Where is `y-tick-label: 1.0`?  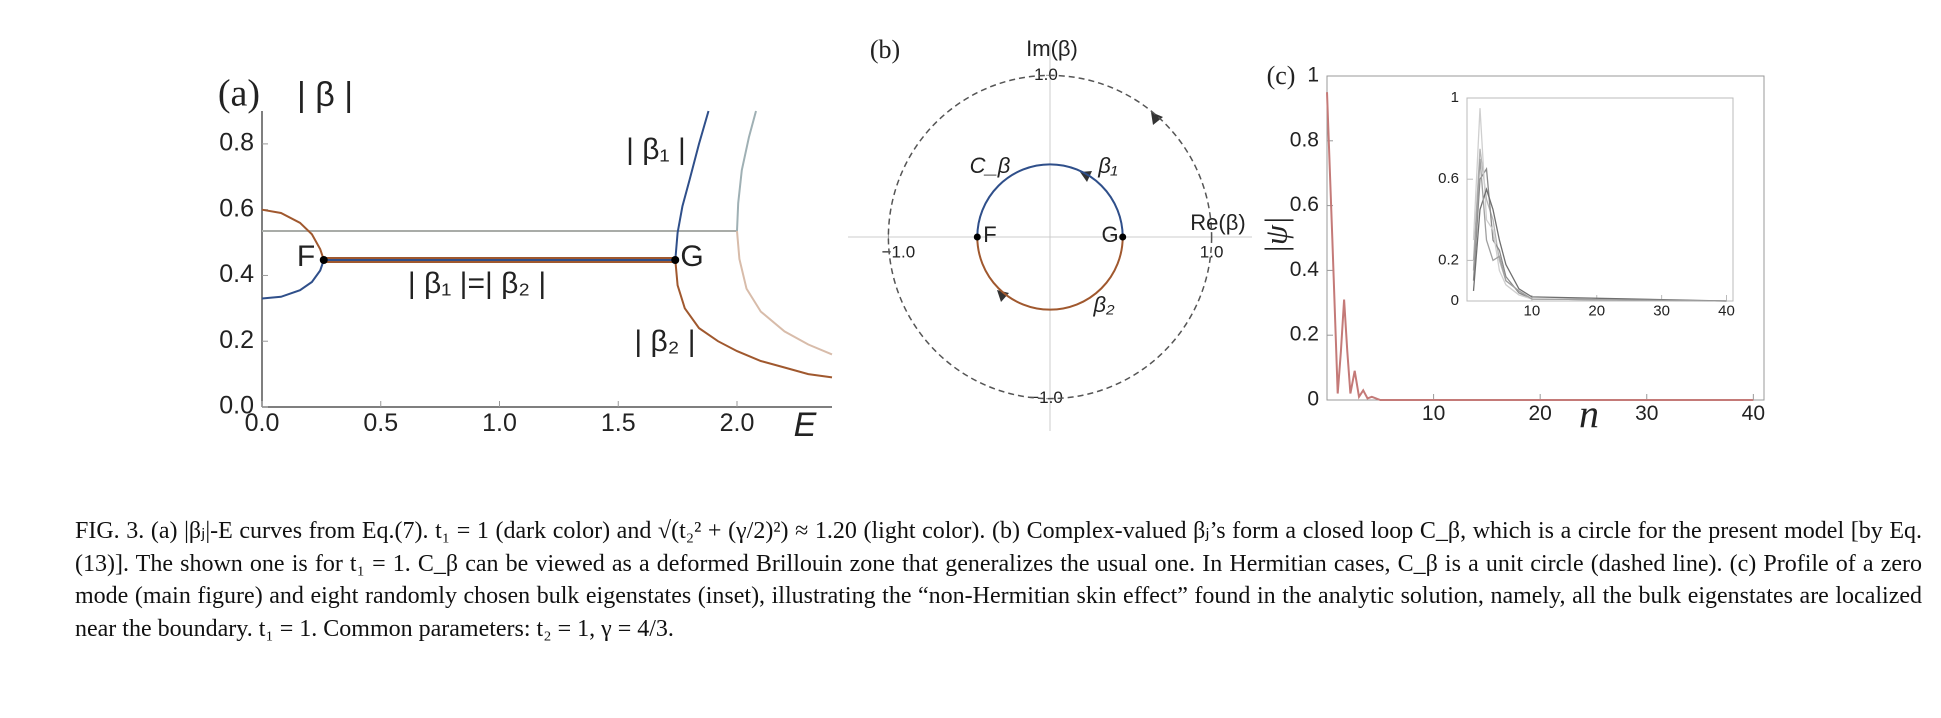
y-tick-label: 1.0 is located at coordinates (1046, 74).